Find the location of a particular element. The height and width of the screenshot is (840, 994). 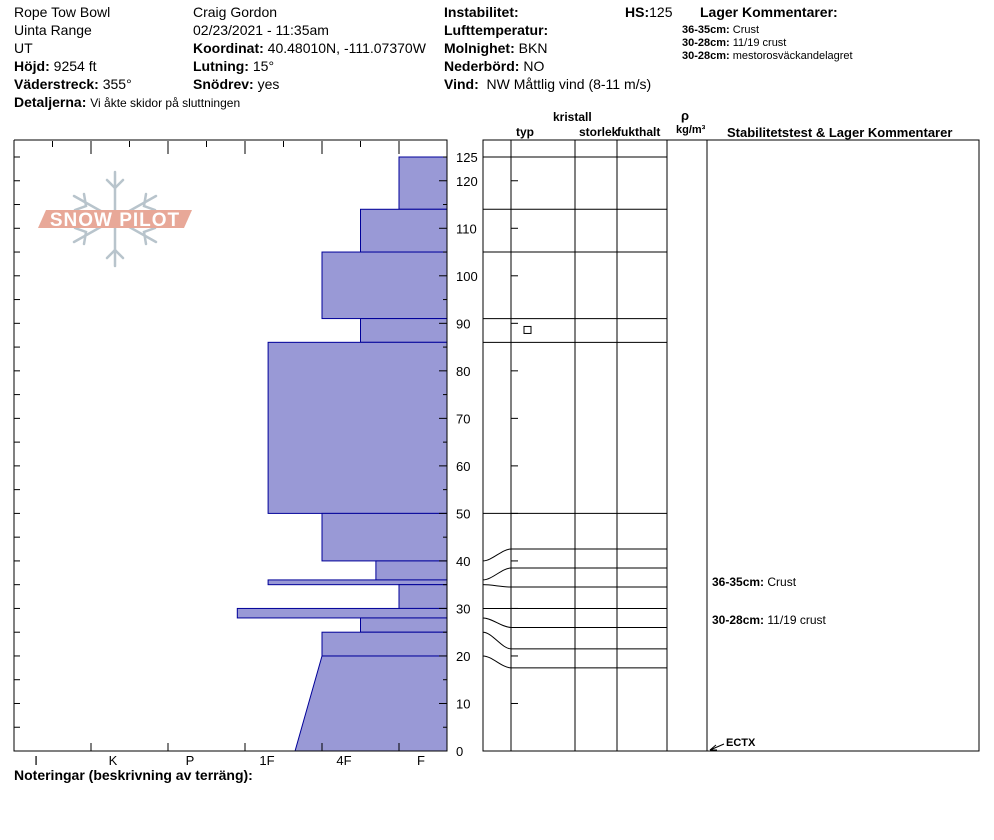

observer: Craig Gordon is located at coordinates (235, 12).